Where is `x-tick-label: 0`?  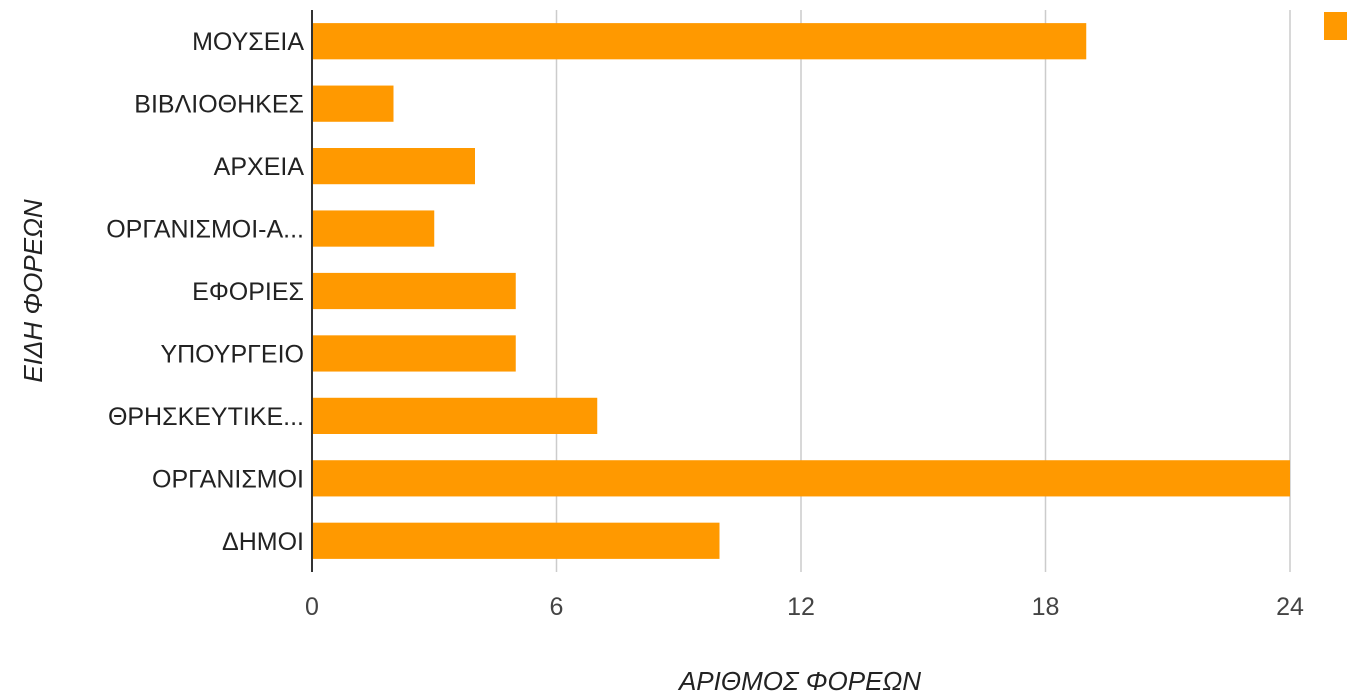
x-tick-label: 0 is located at coordinates (312, 607).